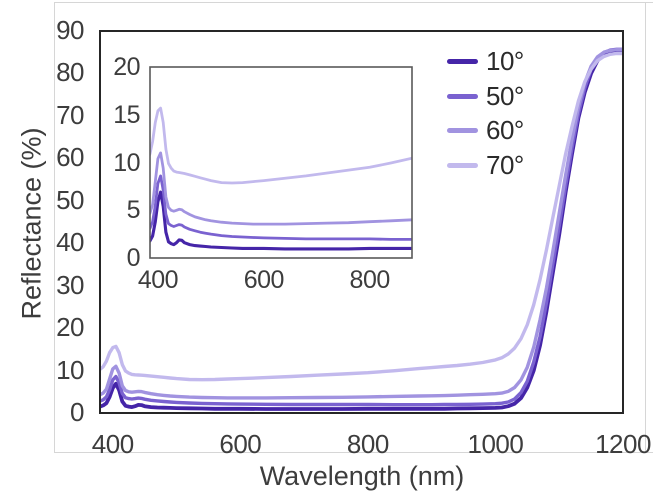 Image resolution: width=653 pixels, height=500 pixels. What do you see at coordinates (362, 476) in the screenshot?
I see `x-axis-title: Wavelength (nm)` at bounding box center [362, 476].